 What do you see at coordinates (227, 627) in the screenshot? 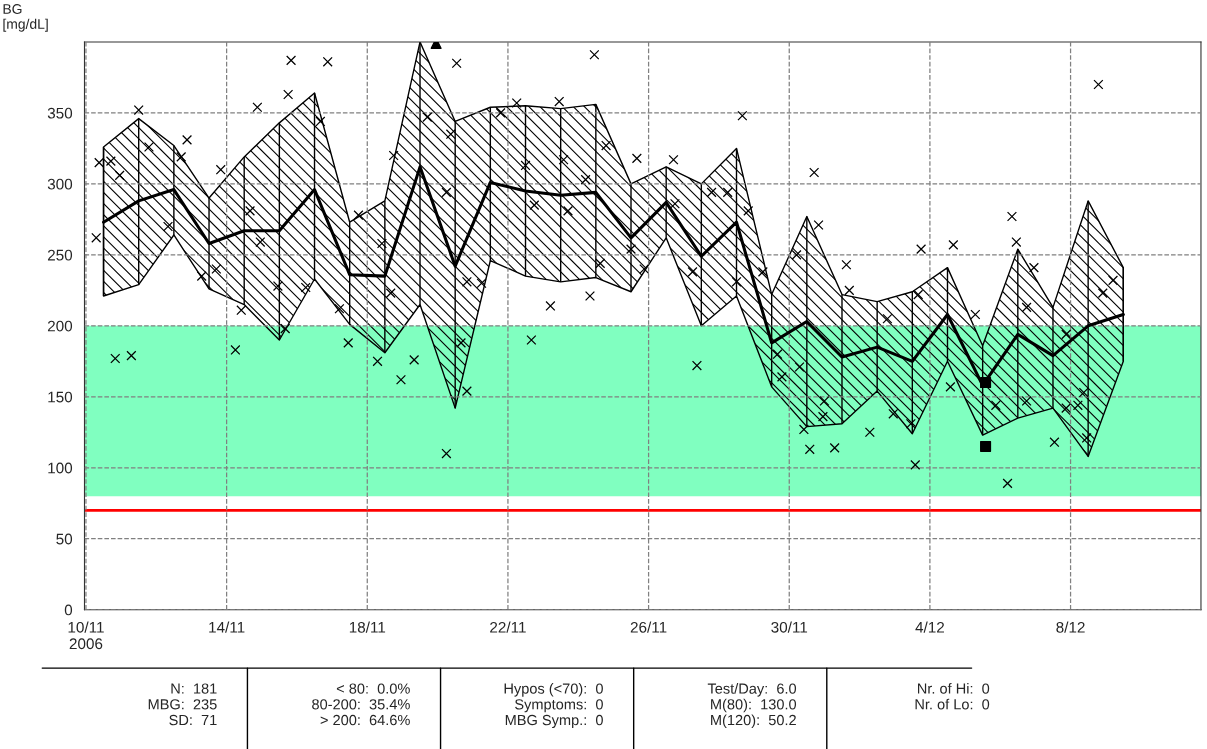
I see `x-tick-label: 14/11` at bounding box center [227, 627].